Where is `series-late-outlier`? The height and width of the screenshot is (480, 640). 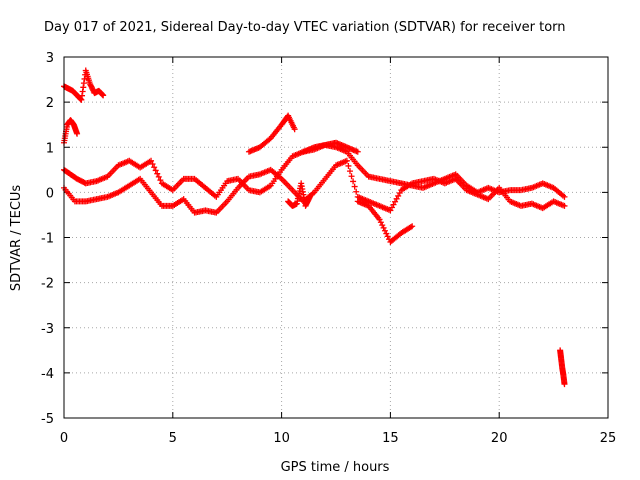 series-late-outlier is located at coordinates (562, 367).